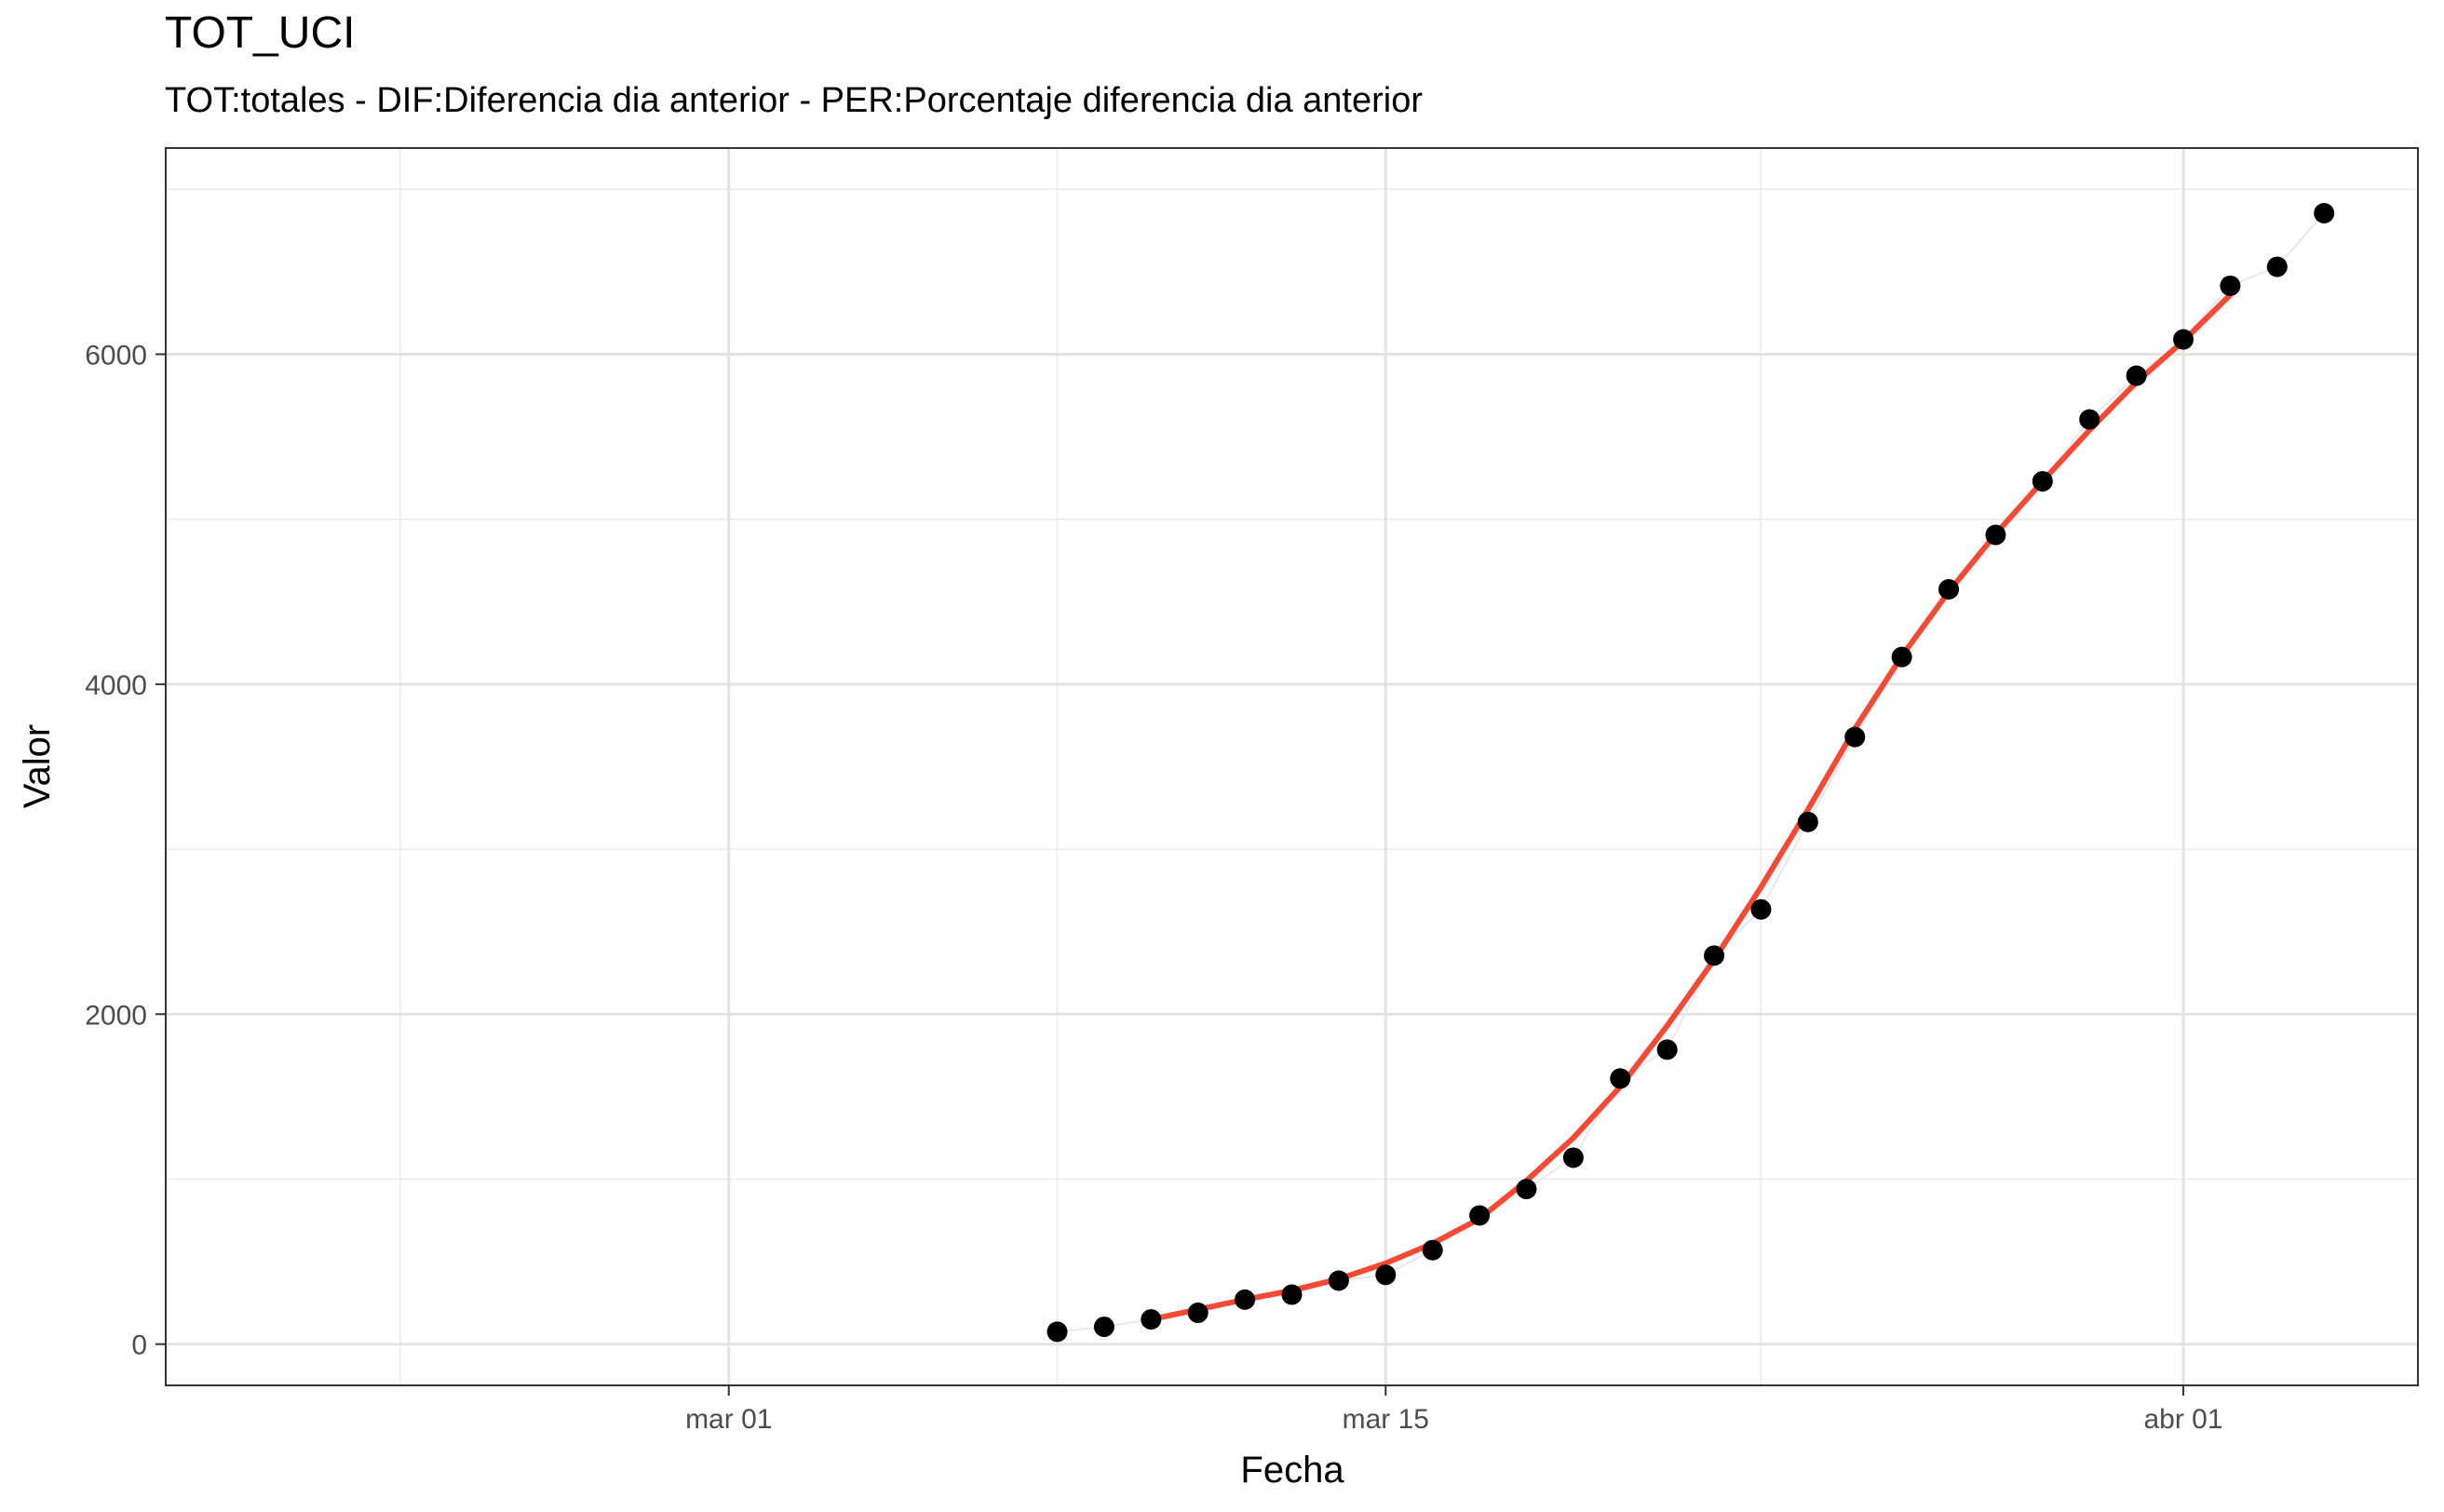  I want to click on chart-title: TOT_UCI, so click(260, 33).